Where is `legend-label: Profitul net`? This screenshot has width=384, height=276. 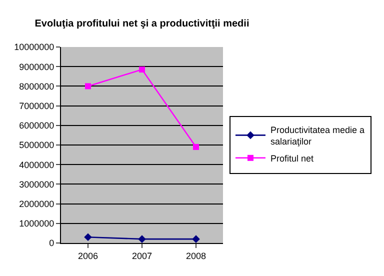
legend-label: Profitul net is located at coordinates (292, 158).